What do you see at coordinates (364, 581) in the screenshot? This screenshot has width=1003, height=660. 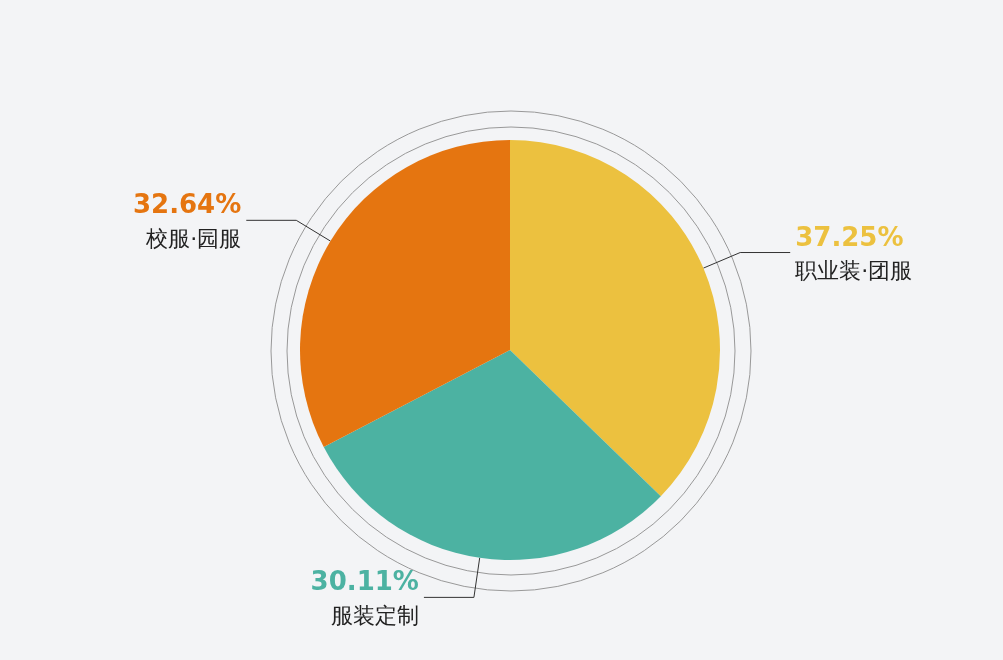 I see `data-label: 30.11%` at bounding box center [364, 581].